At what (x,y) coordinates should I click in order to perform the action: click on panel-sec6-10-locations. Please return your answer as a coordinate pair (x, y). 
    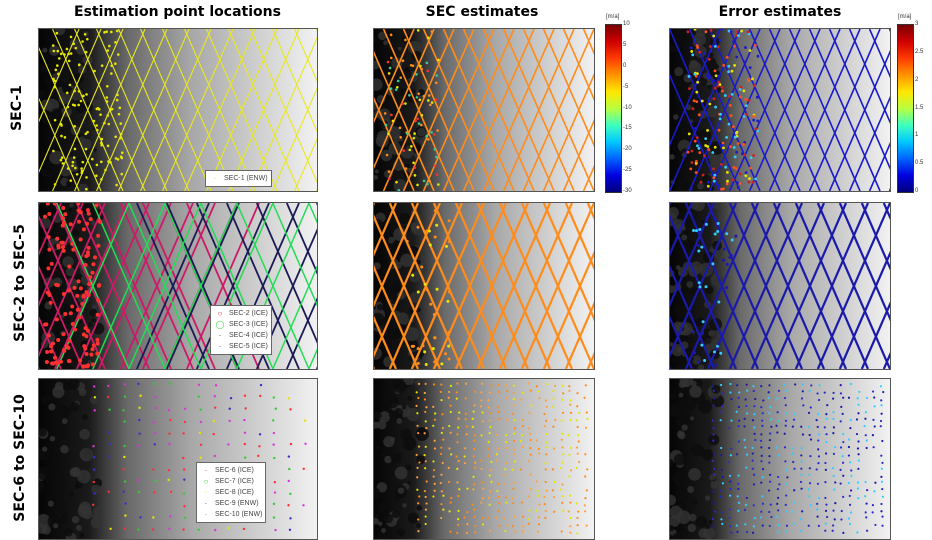
    Looking at the image, I should click on (178, 459).